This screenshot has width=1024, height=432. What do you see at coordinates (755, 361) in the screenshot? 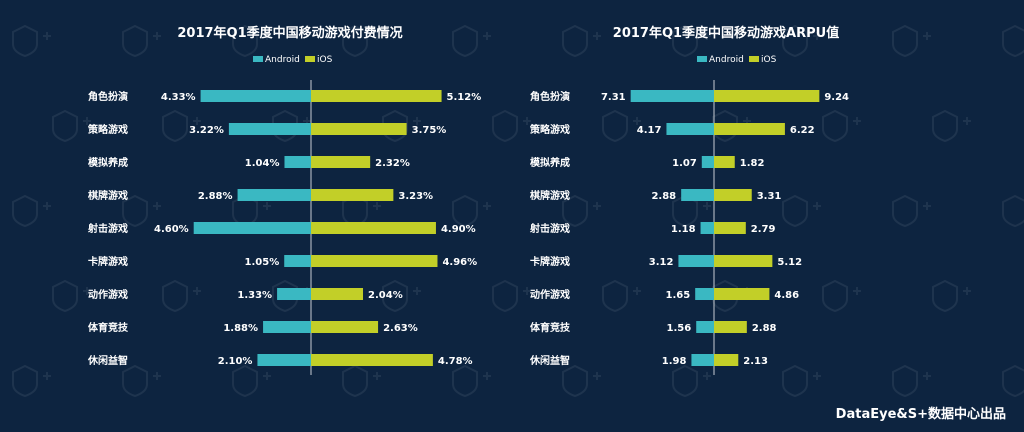
I see `data-label-ios: 2.13` at bounding box center [755, 361].